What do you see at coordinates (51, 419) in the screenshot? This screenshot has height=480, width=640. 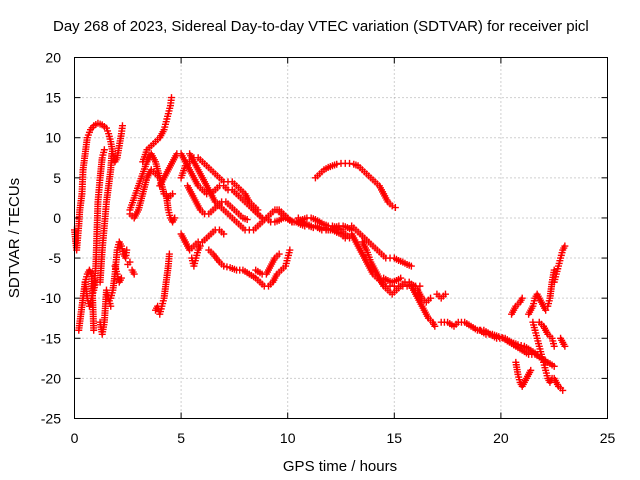 I see `y-tick-label: -25` at bounding box center [51, 419].